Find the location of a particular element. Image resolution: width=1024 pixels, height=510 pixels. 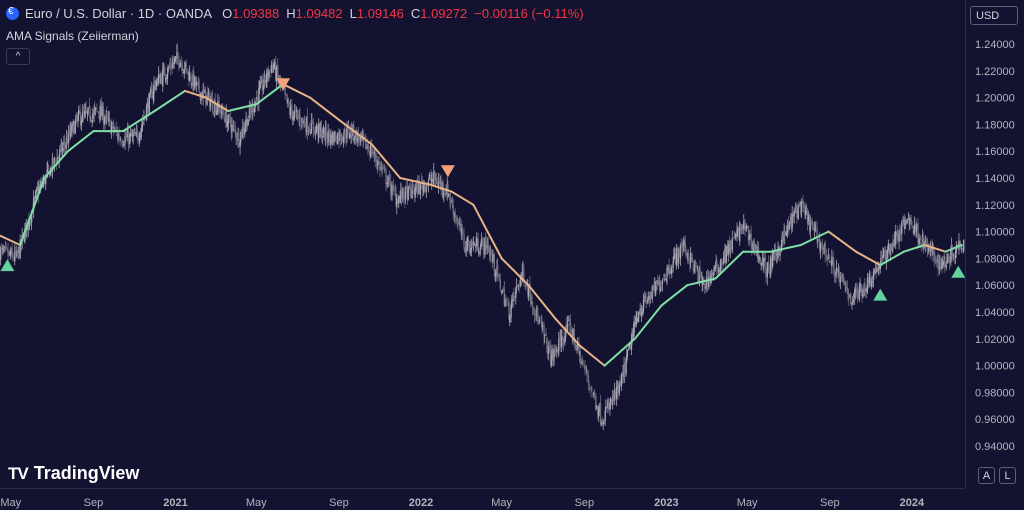

euro-icon is located at coordinates (12, 13).